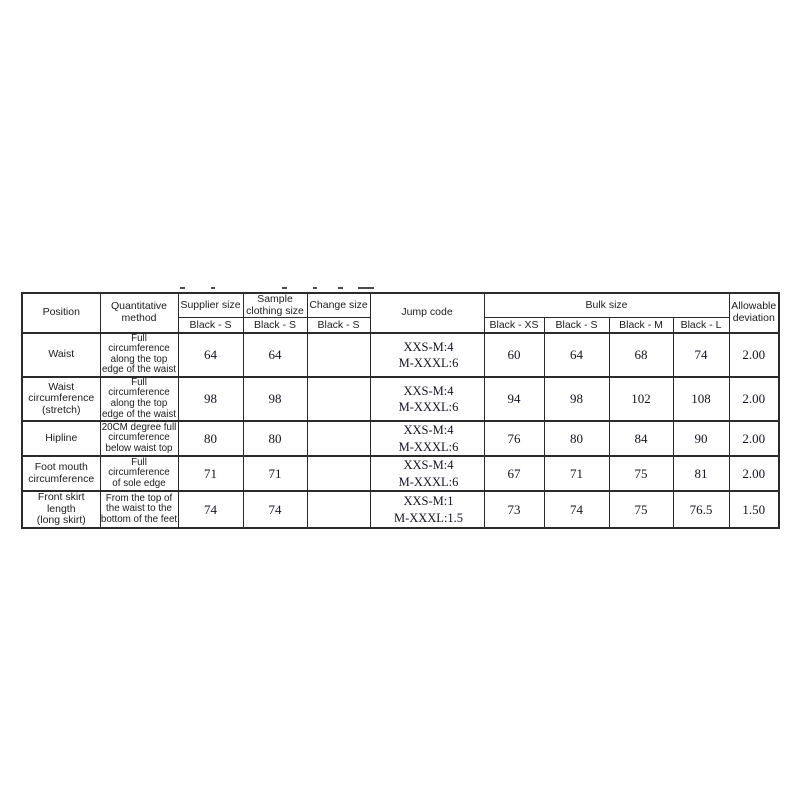 The height and width of the screenshot is (800, 800). Describe the element at coordinates (576, 439) in the screenshot. I see `cell-bulk-s: 80` at that location.